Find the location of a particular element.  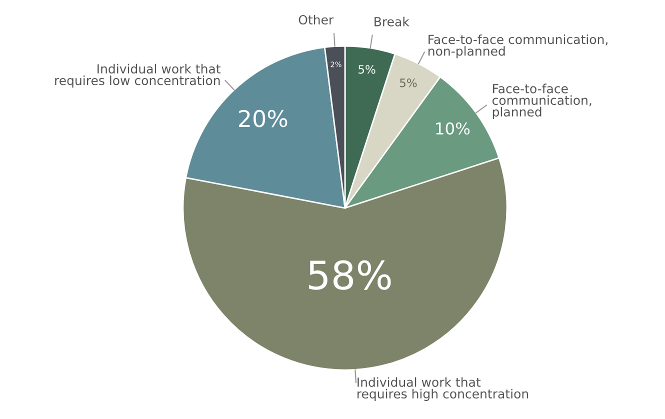

slice-label: Break is located at coordinates (392, 21).